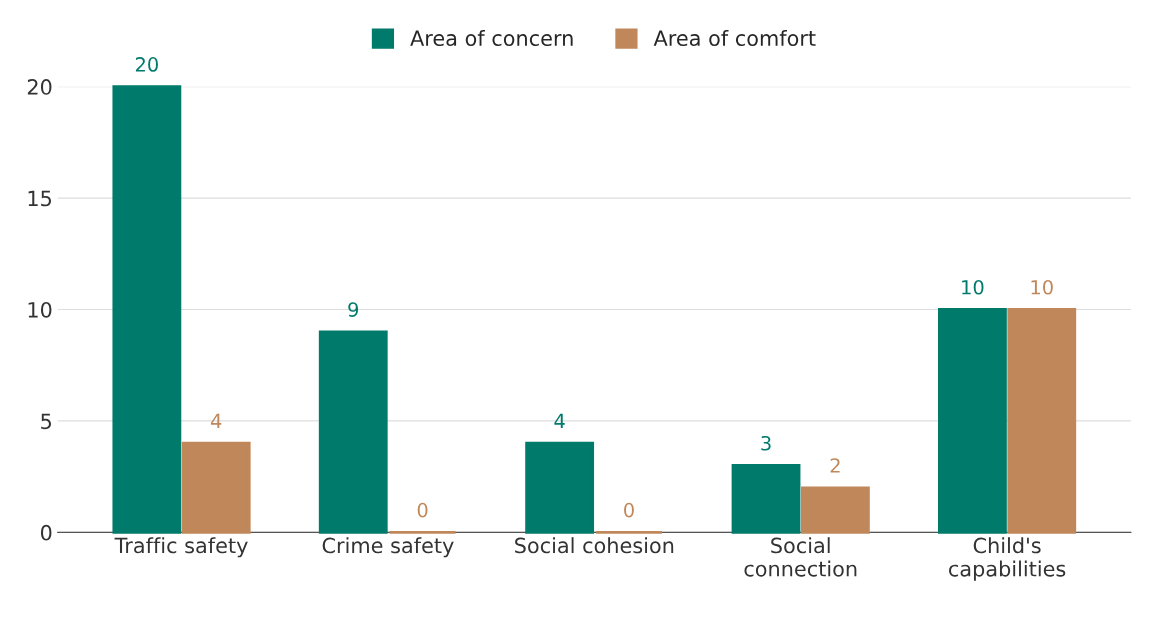  I want to click on data-label: 9, so click(353, 309).